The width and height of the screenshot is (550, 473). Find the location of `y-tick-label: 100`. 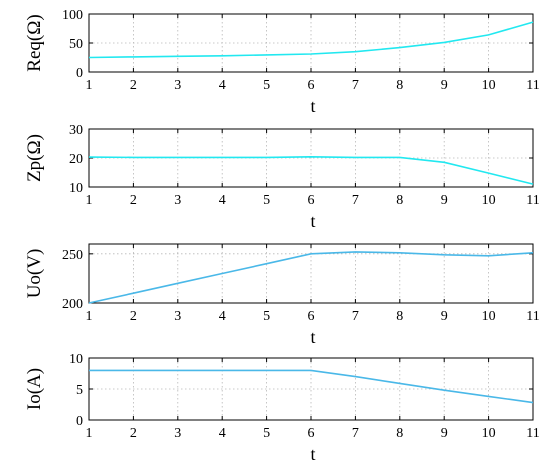

y-tick-label: 100 is located at coordinates (72, 15).